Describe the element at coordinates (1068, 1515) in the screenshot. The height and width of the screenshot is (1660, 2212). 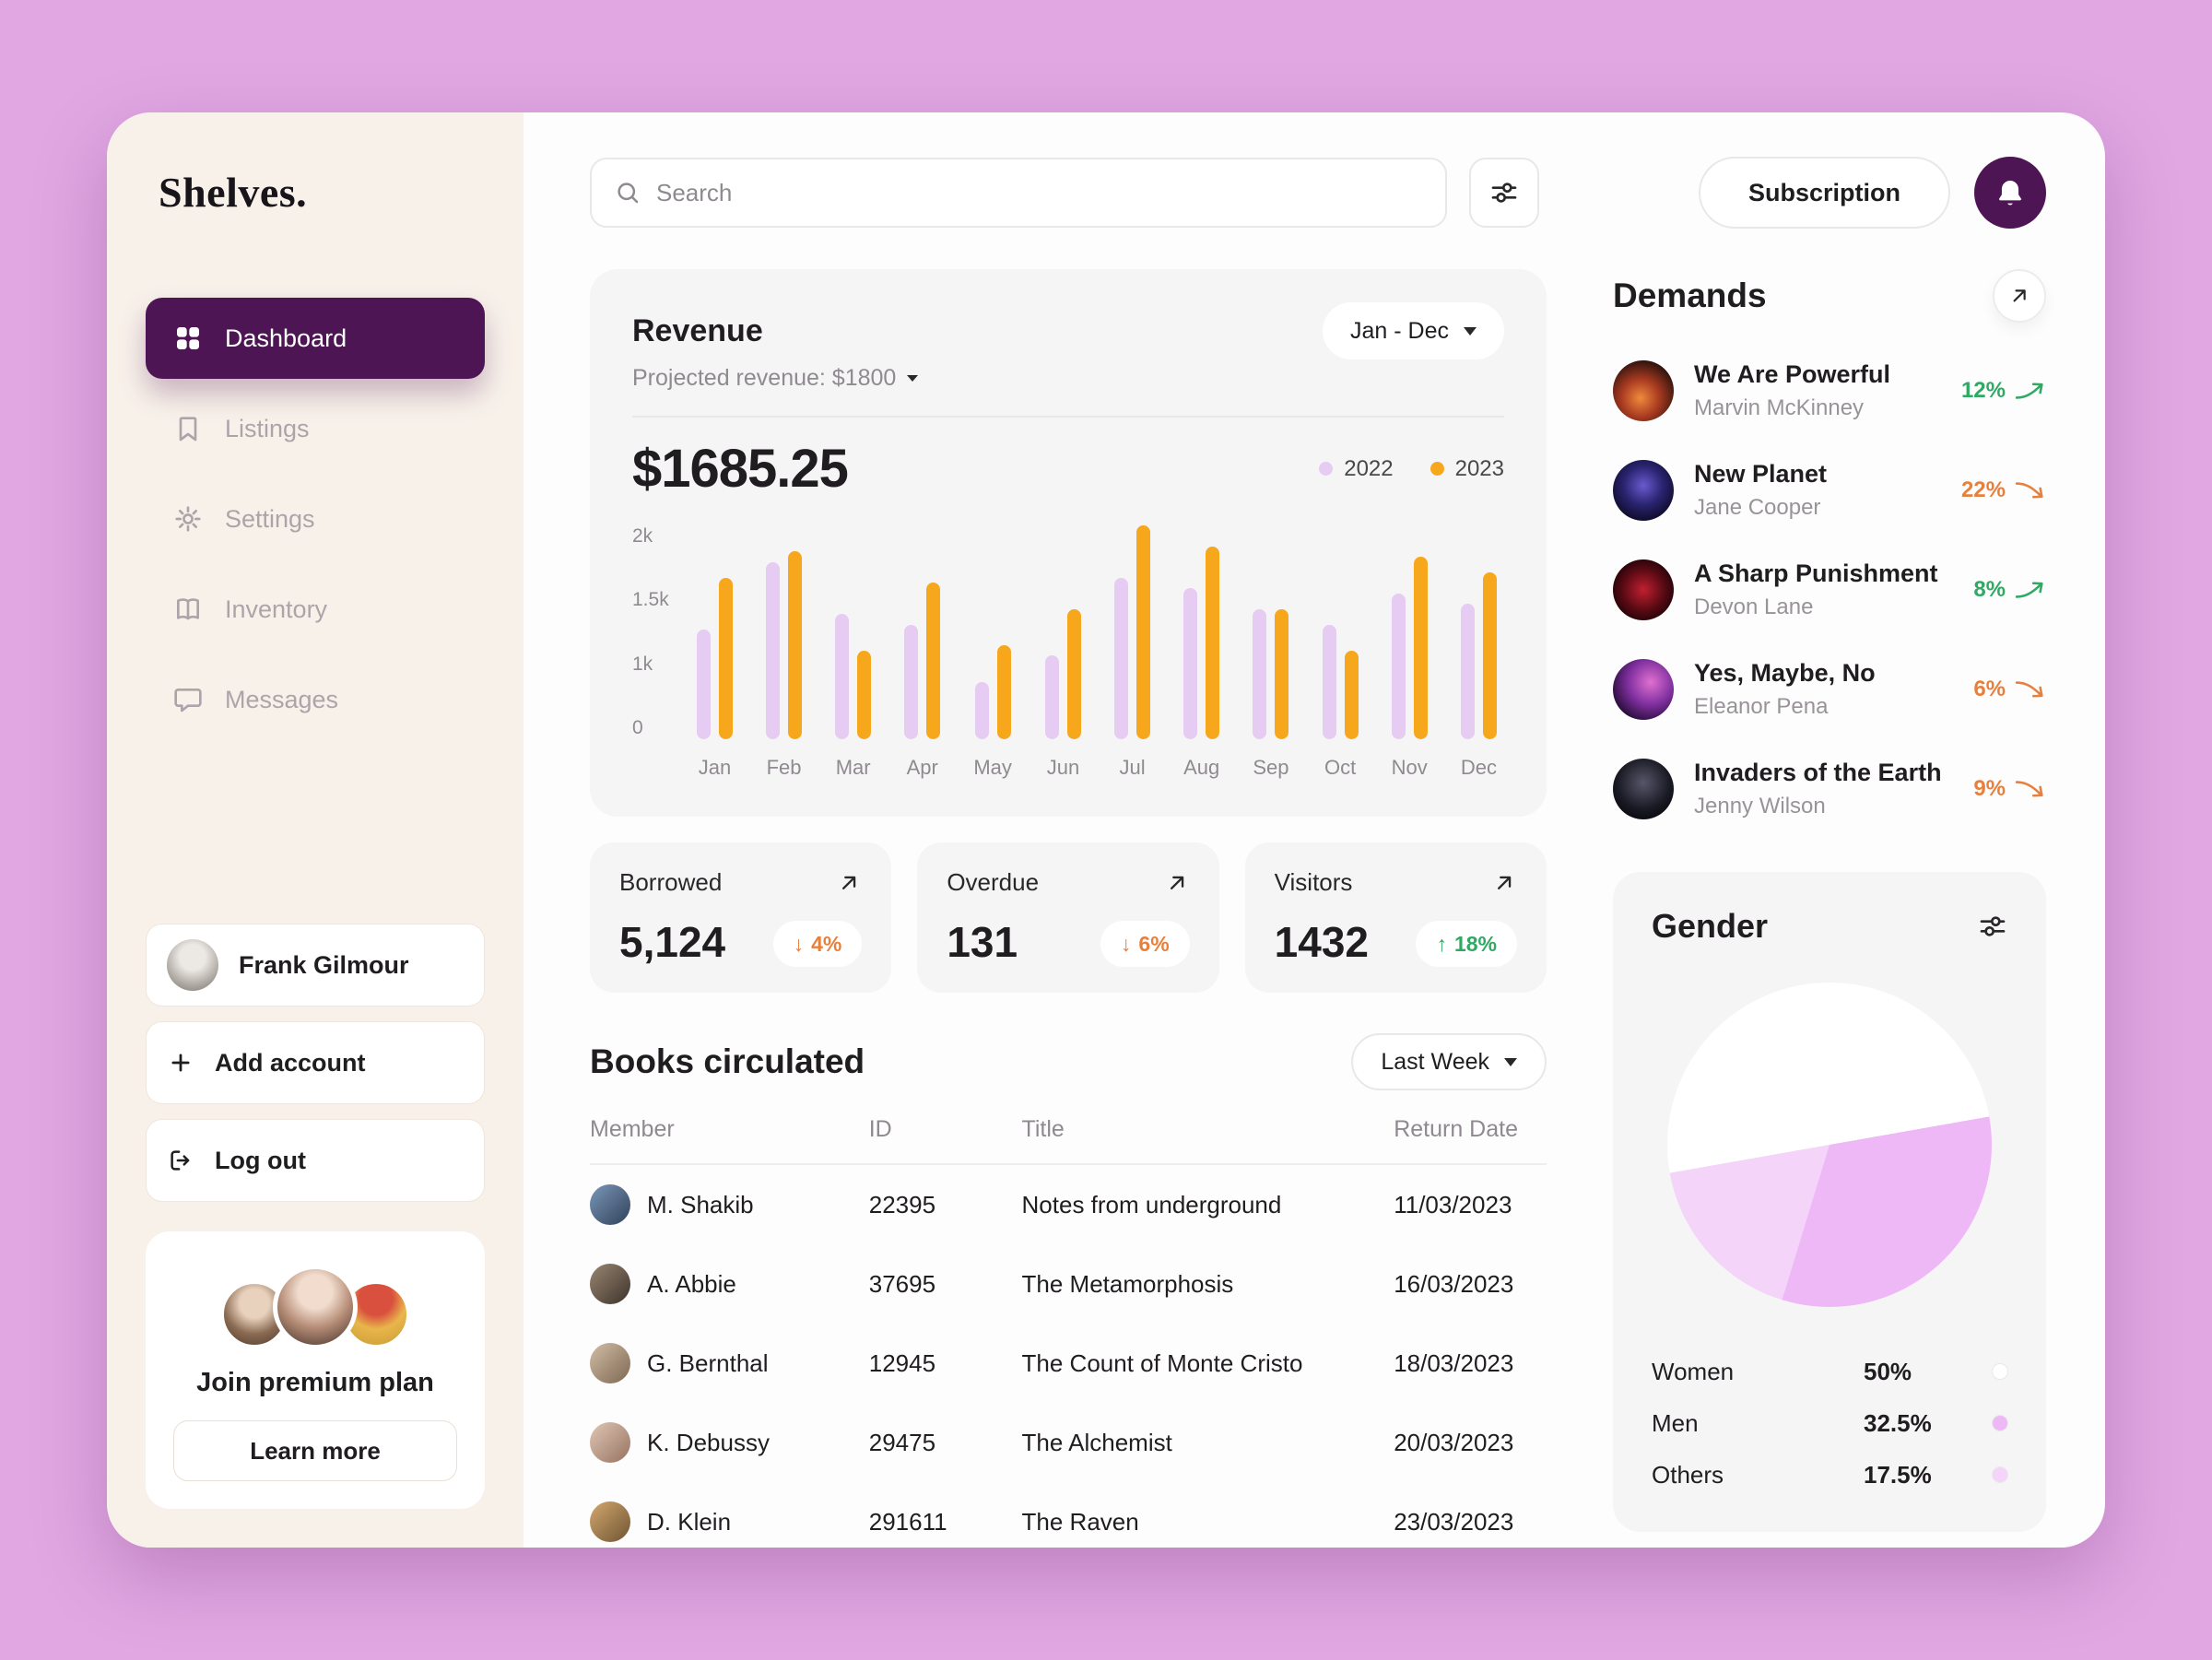
I see `table-row: D. Klein 291611 The Raven 23/03/2023` at that location.